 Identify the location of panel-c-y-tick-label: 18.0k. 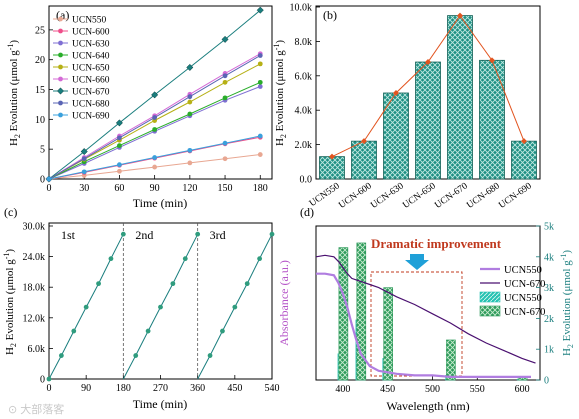
(34, 288).